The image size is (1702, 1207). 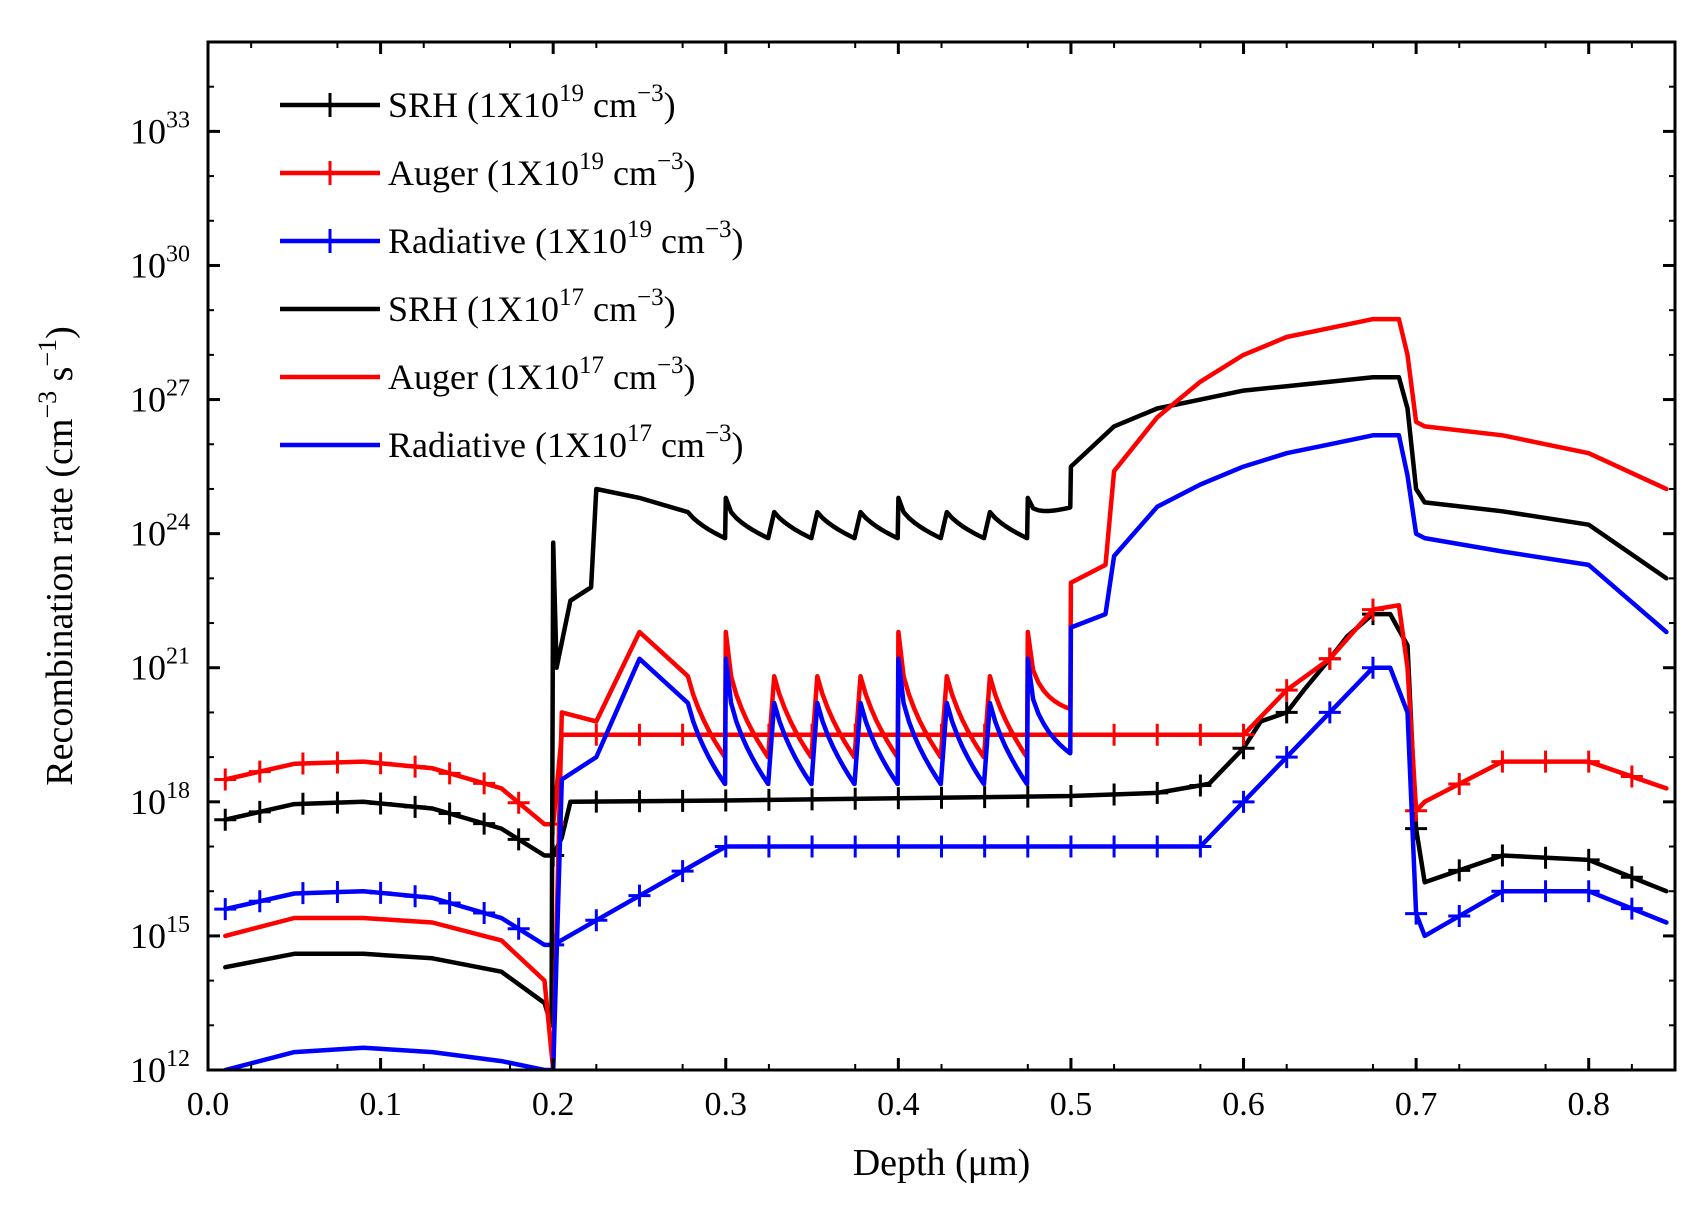 I want to click on y-tick-exponent: 21, so click(x=178, y=657).